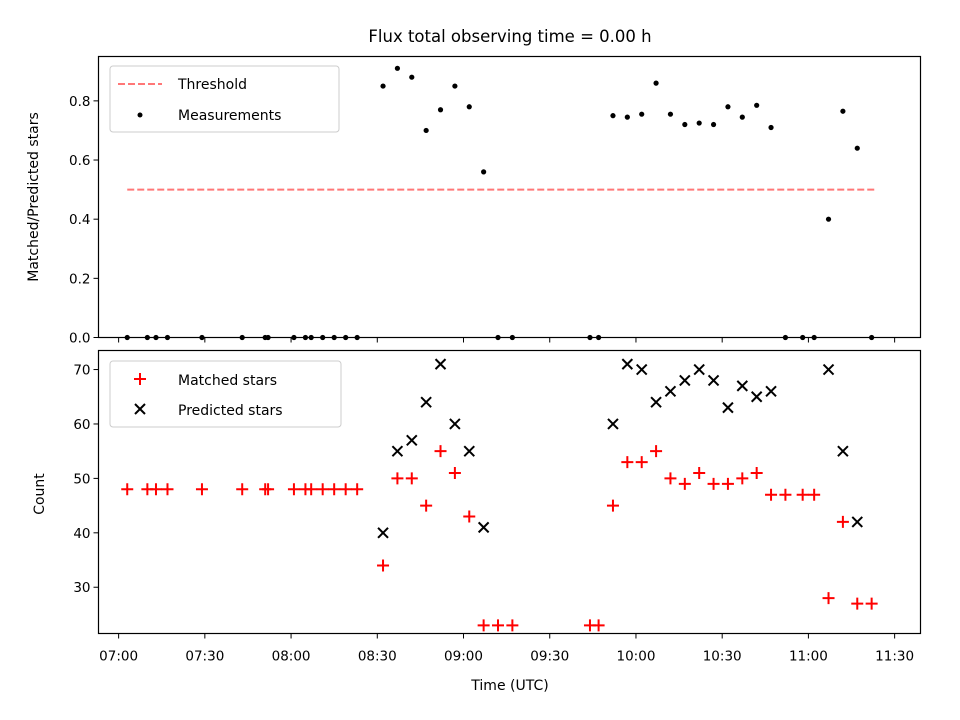 The height and width of the screenshot is (720, 960). I want to click on predicted-legend-label: Predicted stars, so click(230, 411).